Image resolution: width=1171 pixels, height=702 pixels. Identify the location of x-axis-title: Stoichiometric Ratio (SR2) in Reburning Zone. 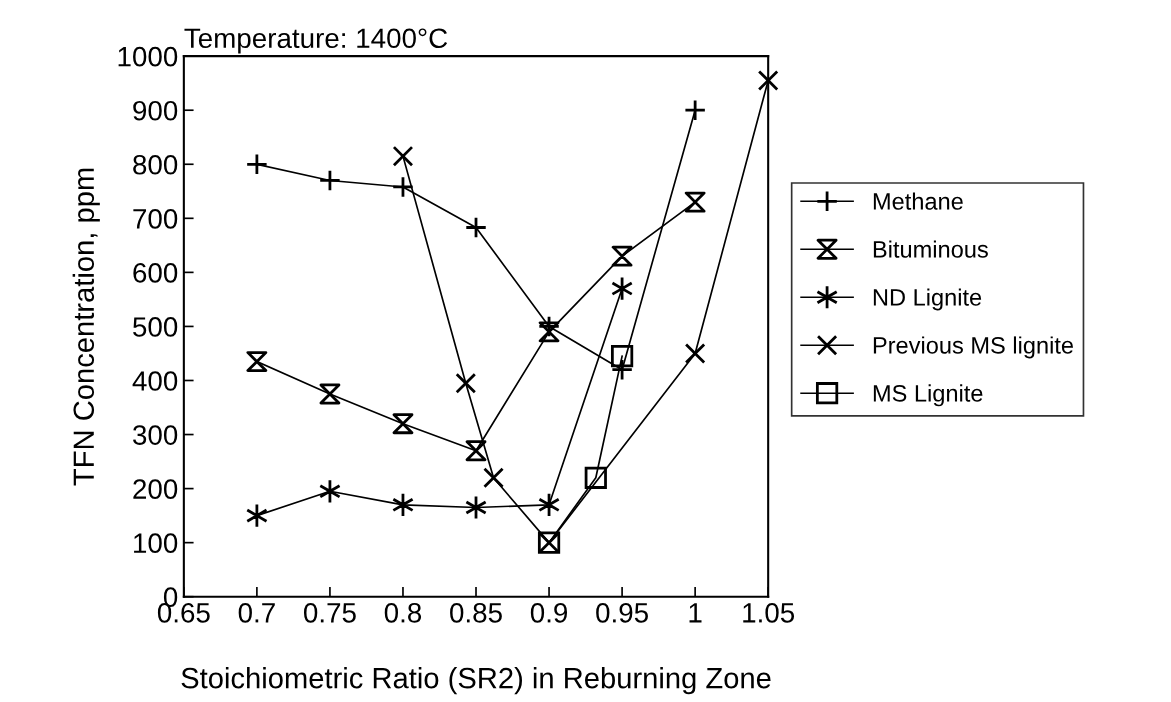
(476, 681).